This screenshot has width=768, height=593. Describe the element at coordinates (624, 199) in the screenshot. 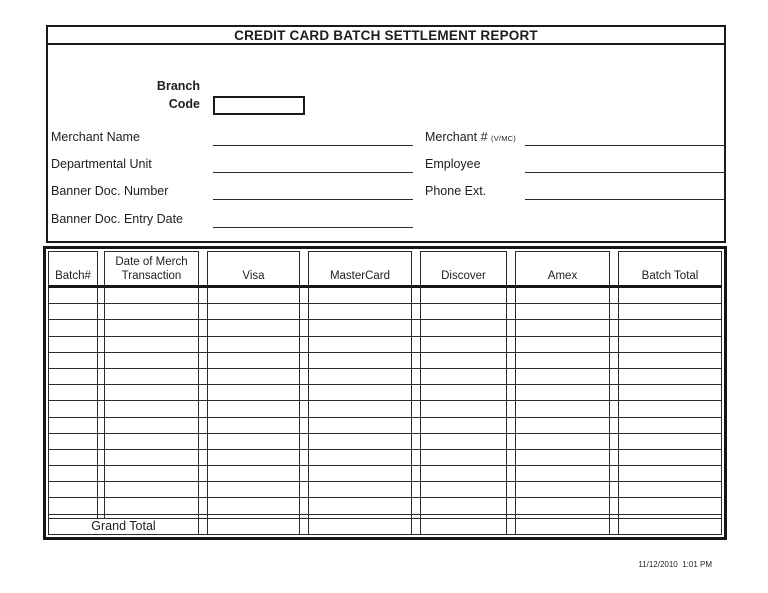

I see `phone-ext-input-line` at that location.